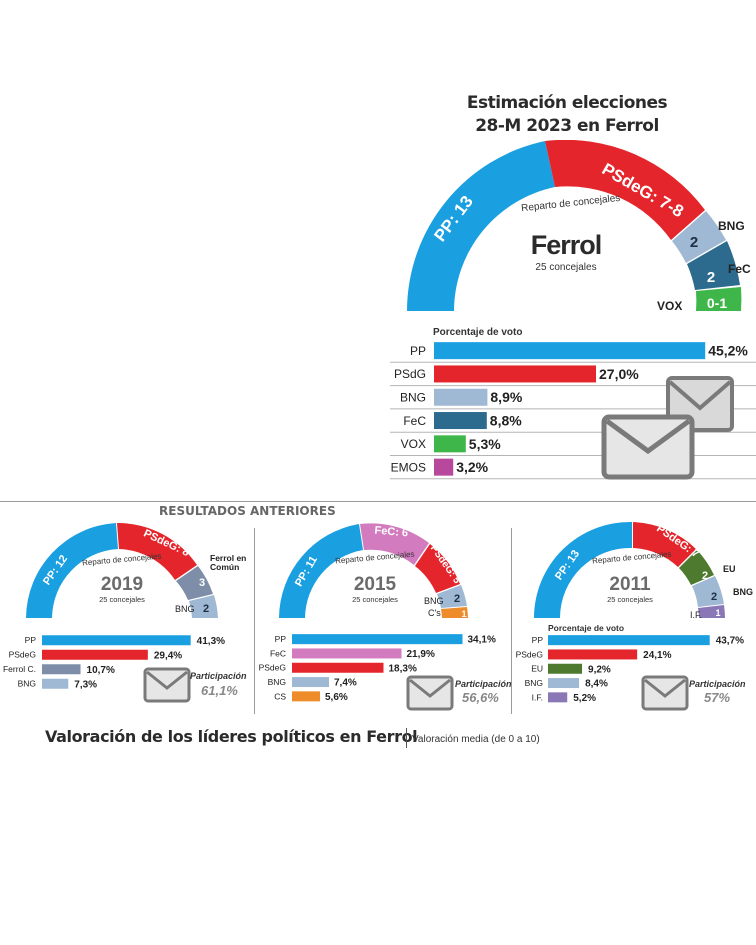  I want to click on bar-value-label: 5,6%, so click(336, 697).